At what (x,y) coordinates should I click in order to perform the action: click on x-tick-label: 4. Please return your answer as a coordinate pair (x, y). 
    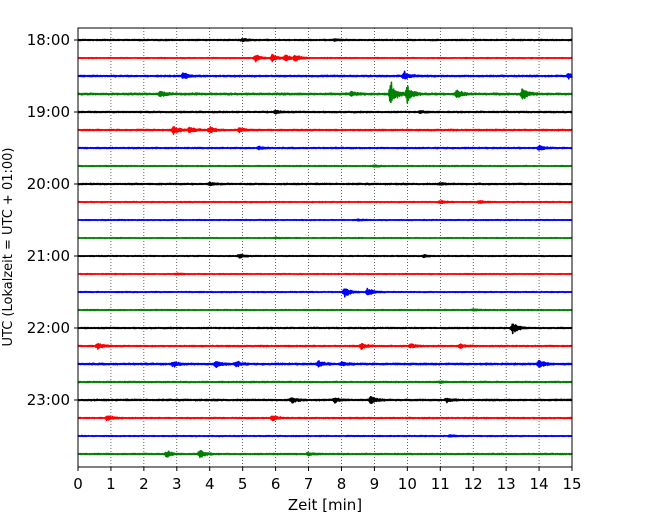
    Looking at the image, I should click on (210, 484).